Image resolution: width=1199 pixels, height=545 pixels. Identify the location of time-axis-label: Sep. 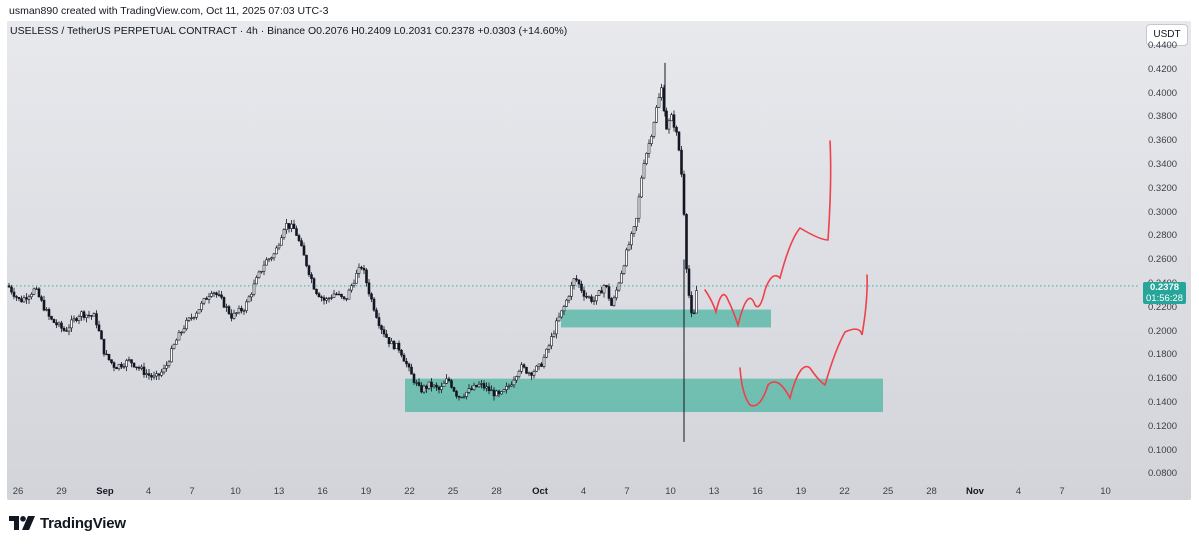
(105, 491).